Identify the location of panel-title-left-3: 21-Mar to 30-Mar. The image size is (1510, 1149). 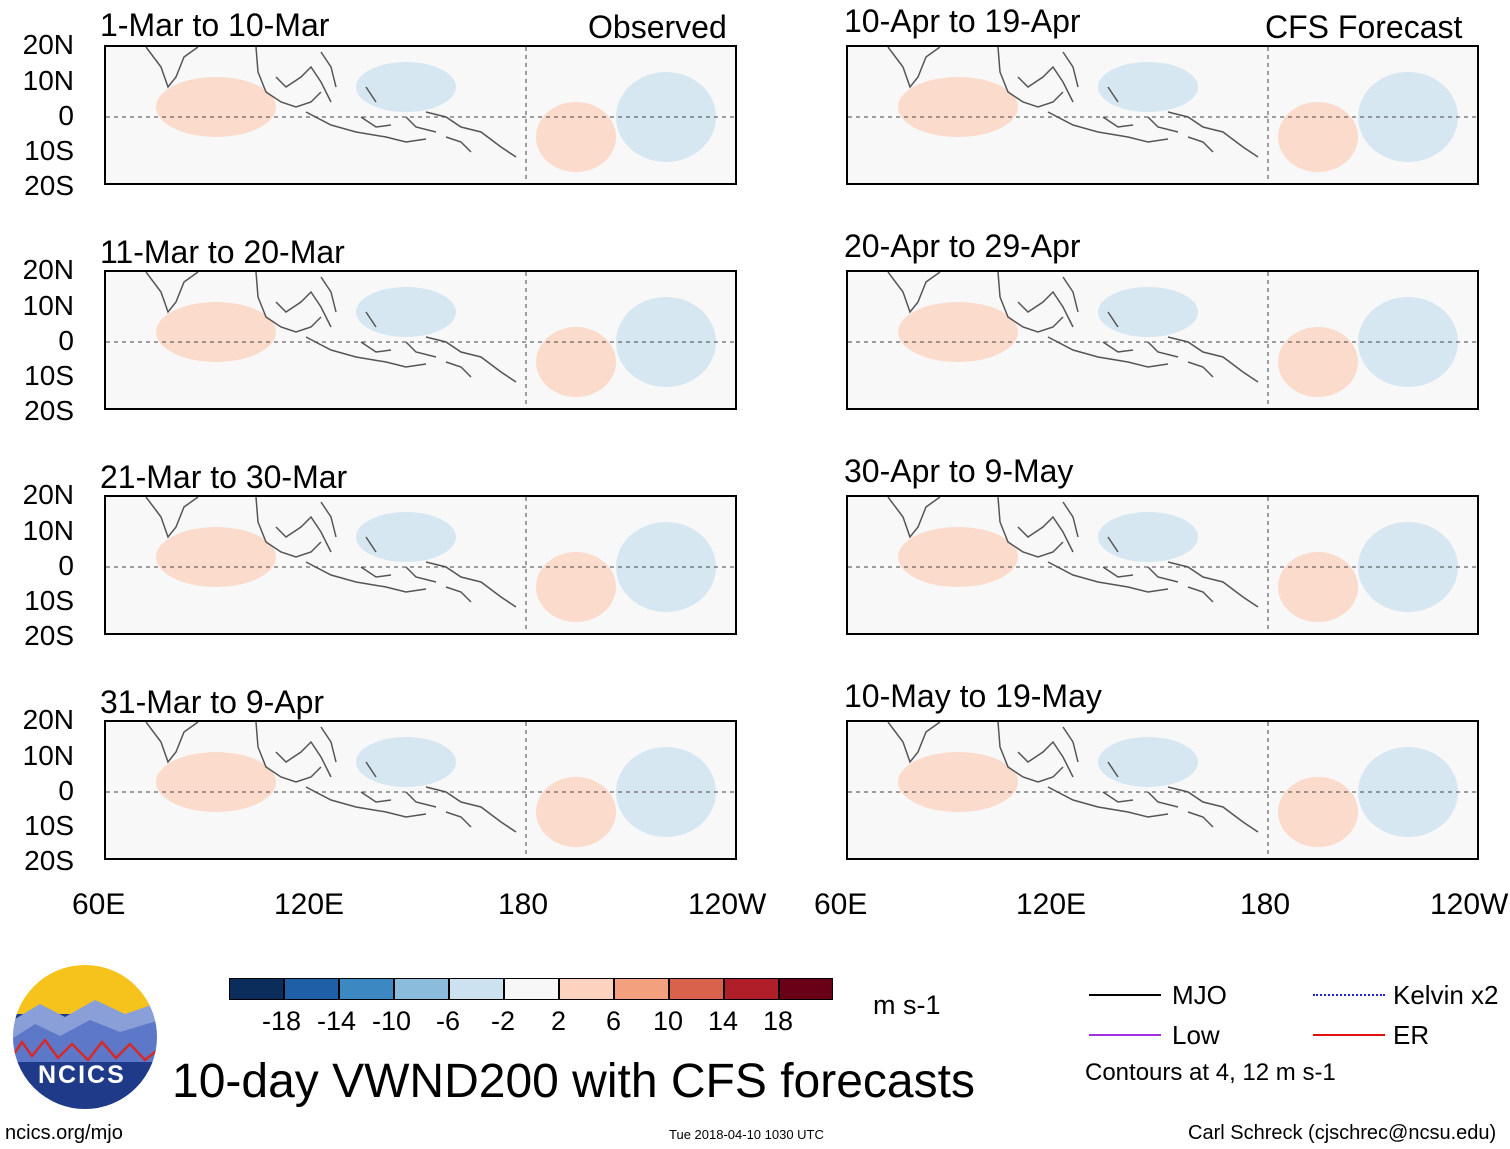
(224, 477).